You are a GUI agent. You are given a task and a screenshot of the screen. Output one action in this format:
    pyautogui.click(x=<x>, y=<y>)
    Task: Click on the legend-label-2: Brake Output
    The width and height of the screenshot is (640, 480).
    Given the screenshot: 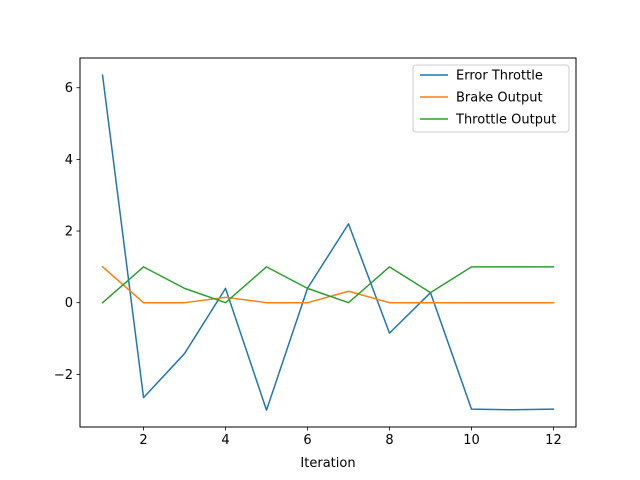 What is the action you would take?
    pyautogui.click(x=499, y=98)
    